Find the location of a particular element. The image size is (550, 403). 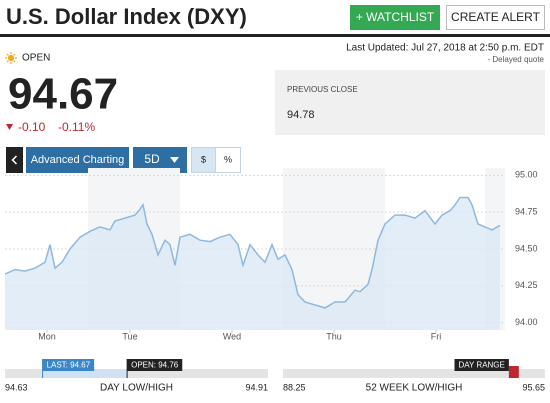

currency-toggle is located at coordinates (203, 160).